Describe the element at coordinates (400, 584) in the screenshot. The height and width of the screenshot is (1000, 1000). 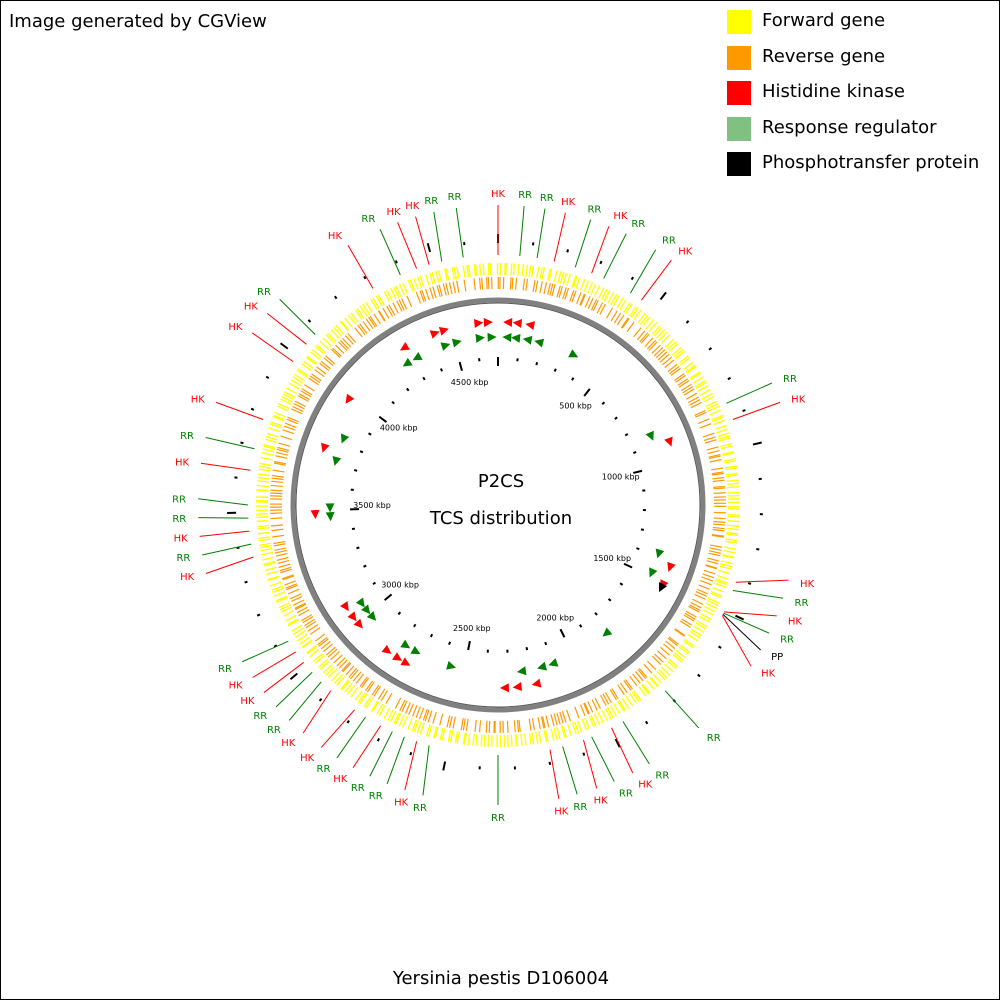
I see `tick-label: 3000 kbp` at that location.